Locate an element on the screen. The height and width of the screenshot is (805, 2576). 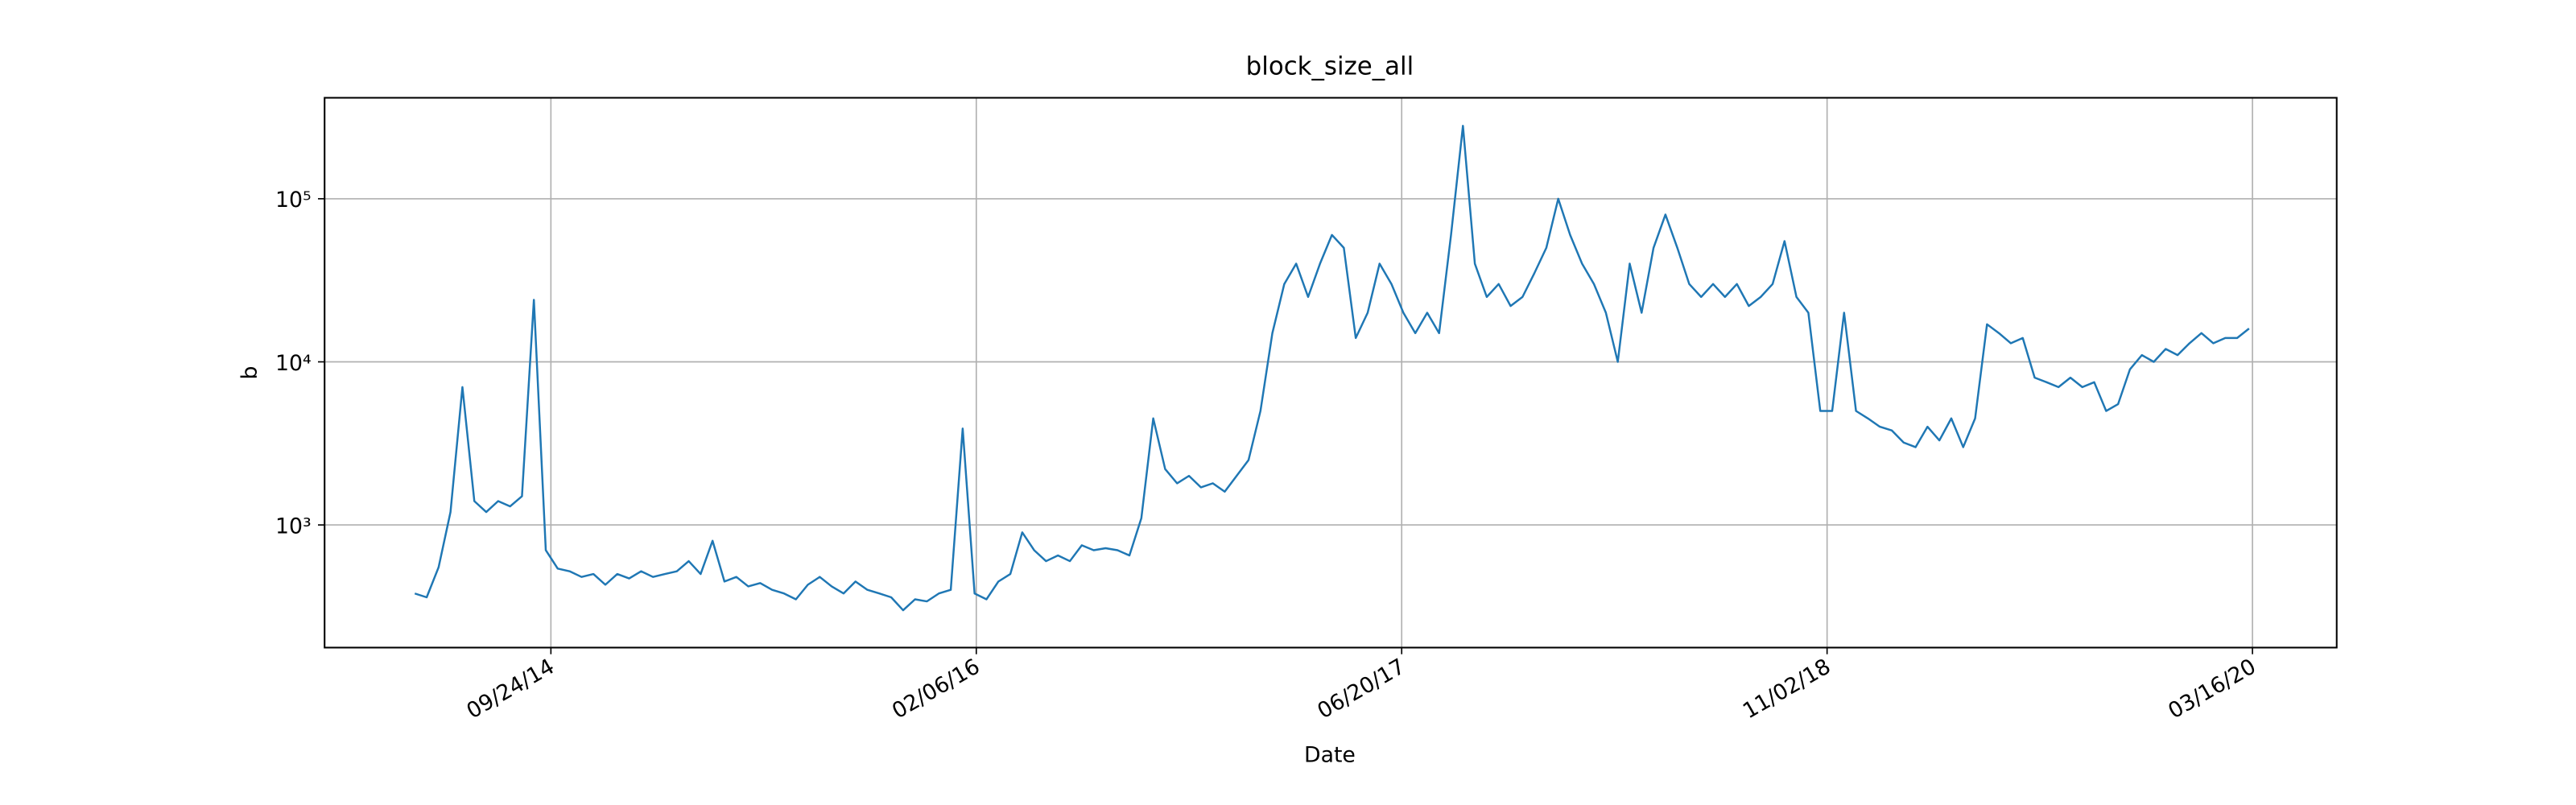
y-tick-label: 10³ is located at coordinates (293, 526).